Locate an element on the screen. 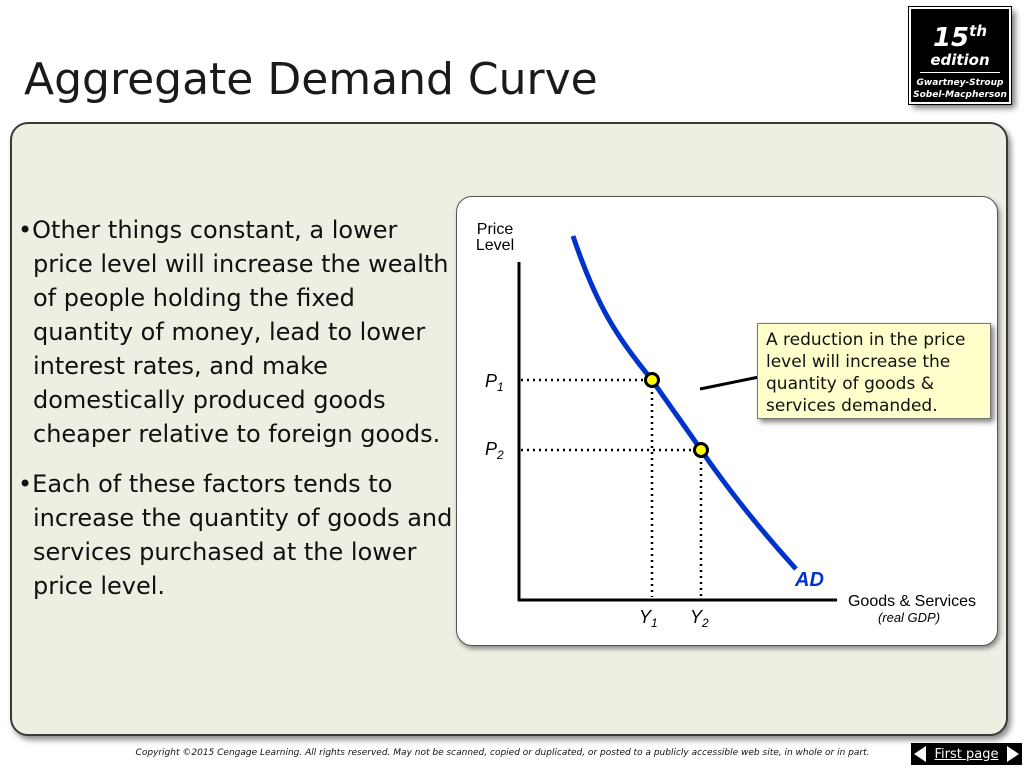 Image resolution: width=1024 pixels, height=768 pixels. point-p2-y2 is located at coordinates (701, 450).